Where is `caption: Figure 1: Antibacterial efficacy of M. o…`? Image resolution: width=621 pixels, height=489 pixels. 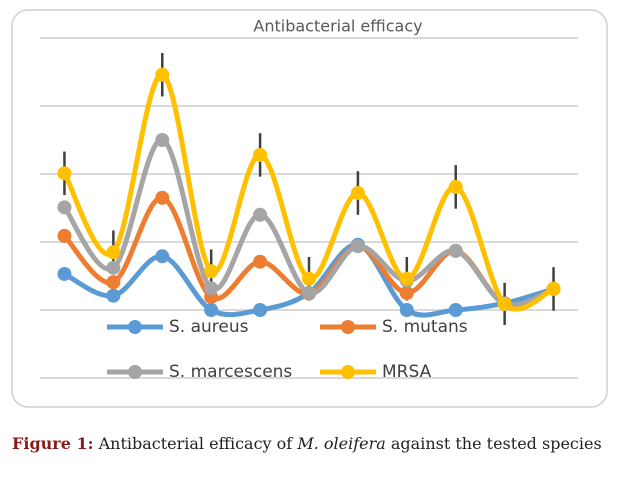 caption: Figure 1: Antibacterial efficacy of M. o… is located at coordinates (311, 444).